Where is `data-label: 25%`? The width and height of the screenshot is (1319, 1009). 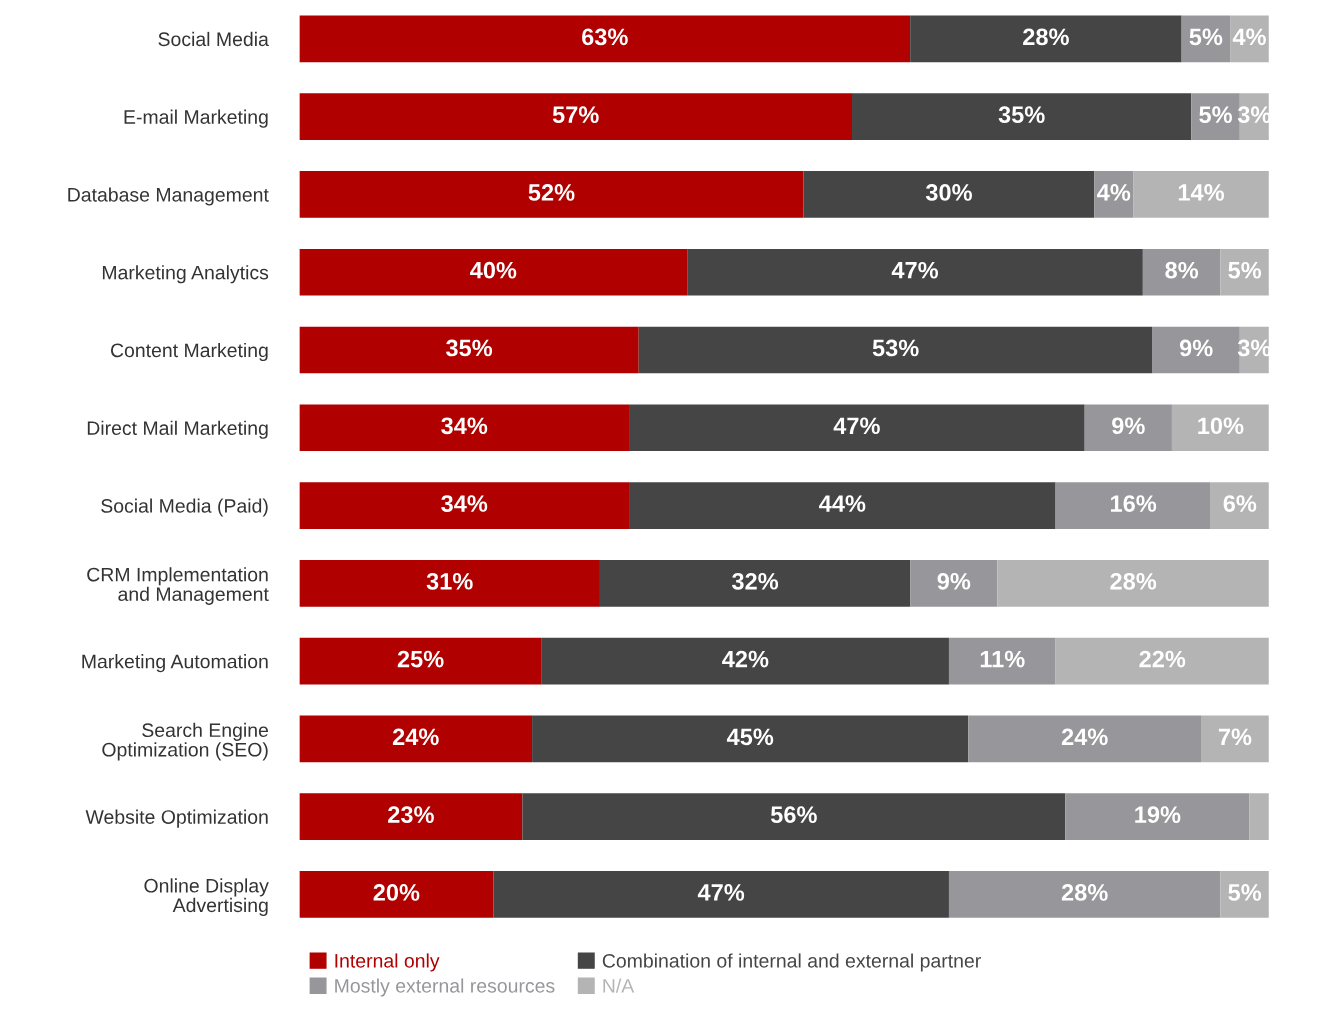
data-label: 25% is located at coordinates (420, 659).